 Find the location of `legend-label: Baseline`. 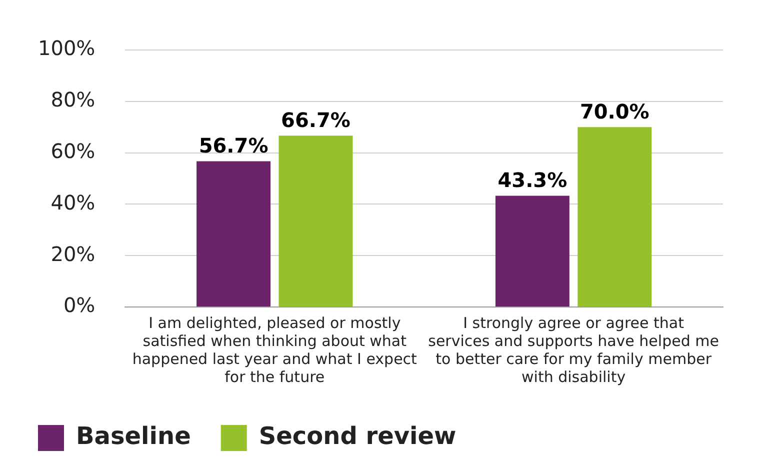

legend-label: Baseline is located at coordinates (133, 436).